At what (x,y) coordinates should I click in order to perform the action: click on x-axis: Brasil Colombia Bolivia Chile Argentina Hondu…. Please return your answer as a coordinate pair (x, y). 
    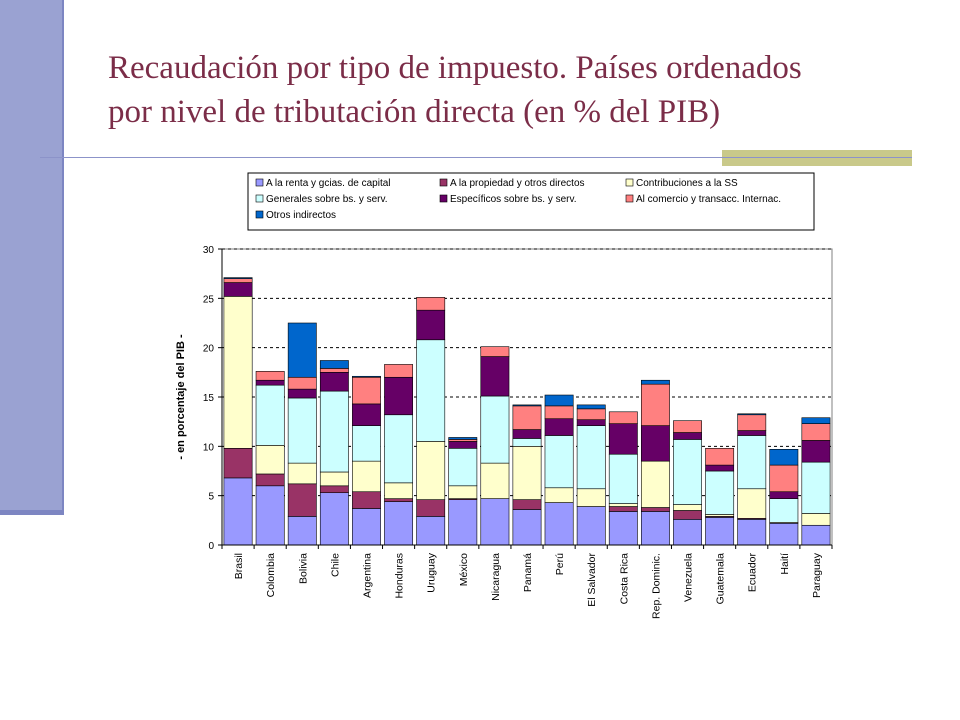
    Looking at the image, I should click on (527, 581).